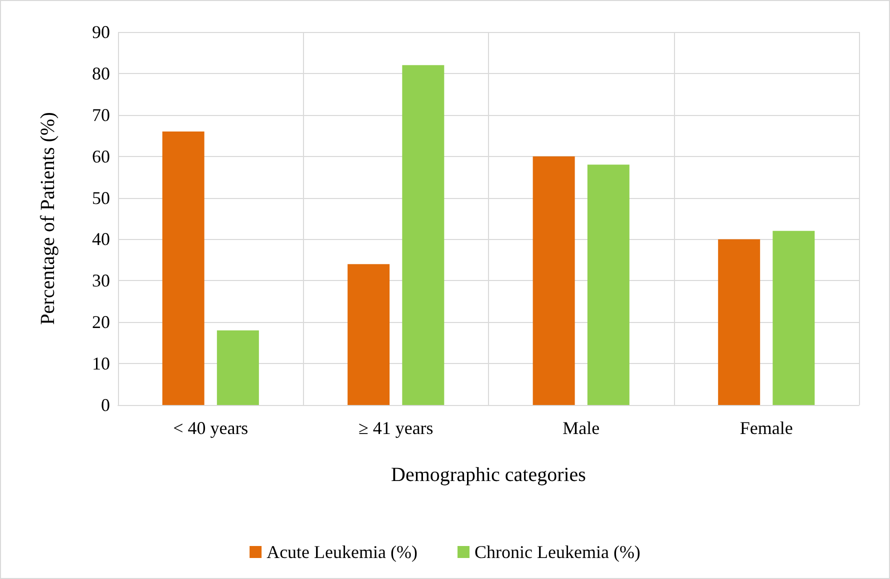  What do you see at coordinates (210, 428) in the screenshot?
I see `x-tick-label: < 40 years` at bounding box center [210, 428].